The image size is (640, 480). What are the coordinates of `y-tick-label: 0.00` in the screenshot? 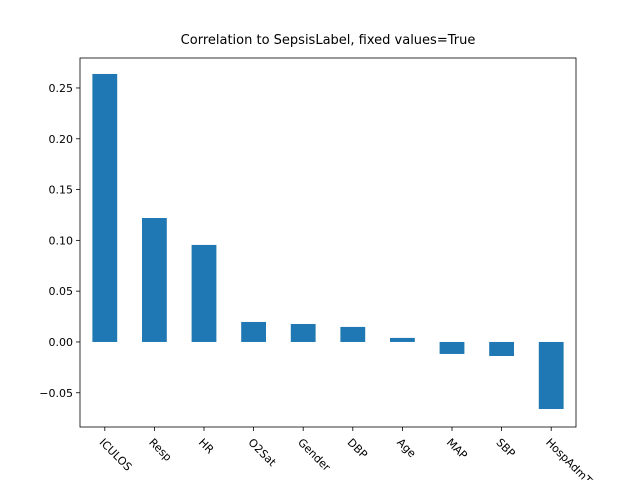 It's located at (61, 342).